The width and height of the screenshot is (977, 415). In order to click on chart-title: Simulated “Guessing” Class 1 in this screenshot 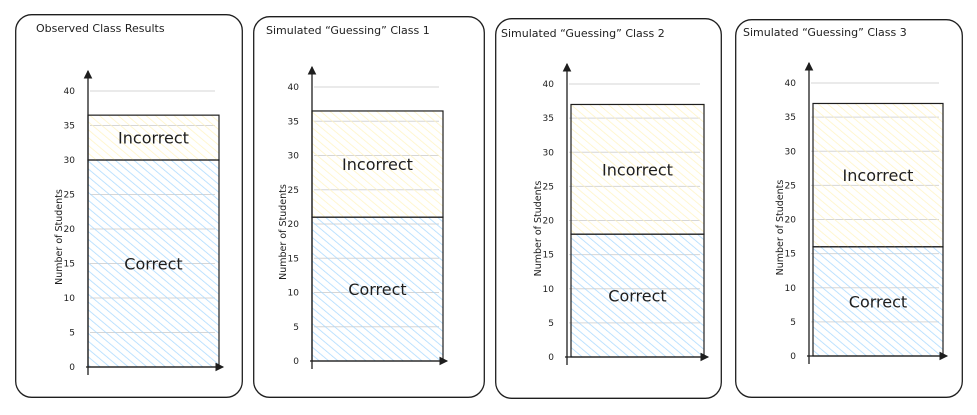, I will do `click(348, 30)`.